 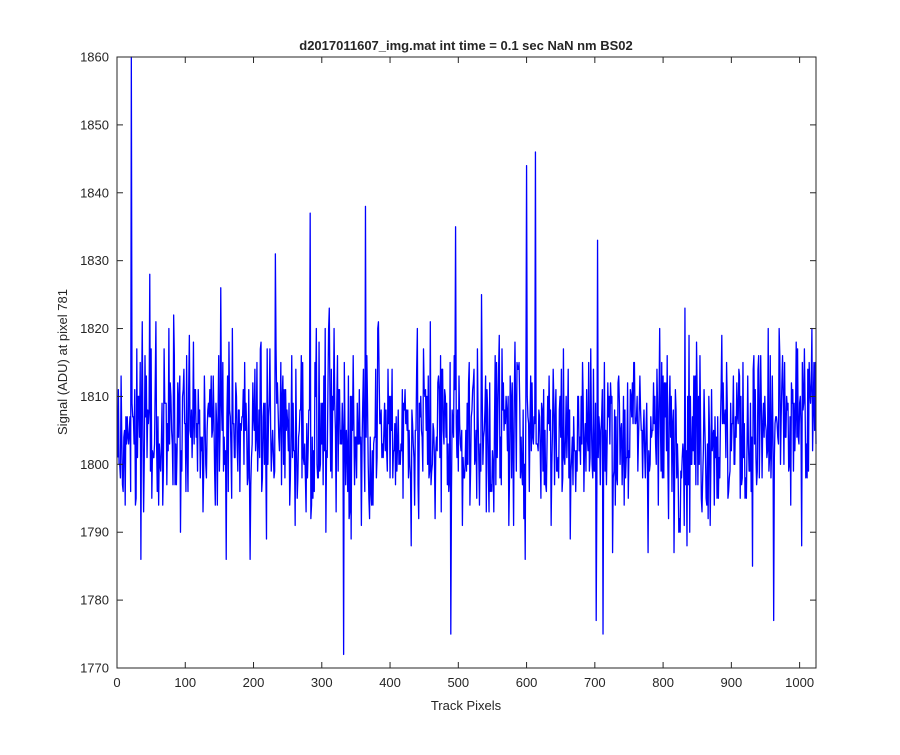 I want to click on y-tick-label: 1800, so click(x=94, y=464).